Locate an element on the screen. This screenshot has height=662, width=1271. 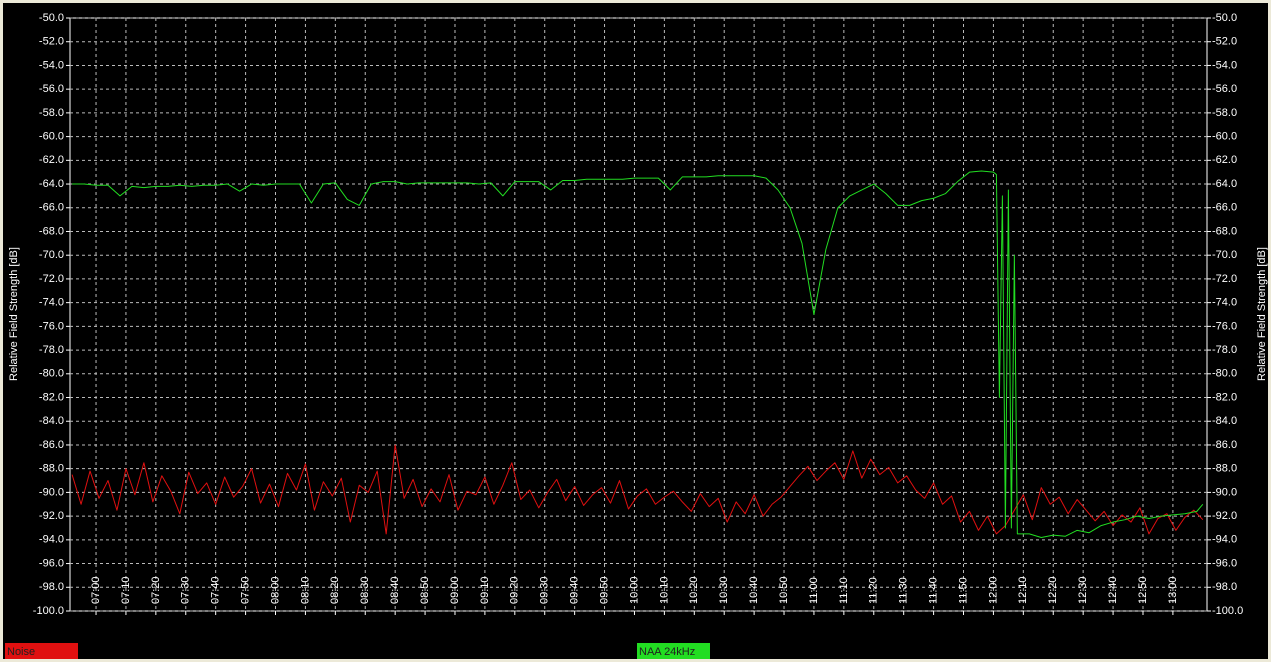
x-tick-label: 08:30 is located at coordinates (365, 590).